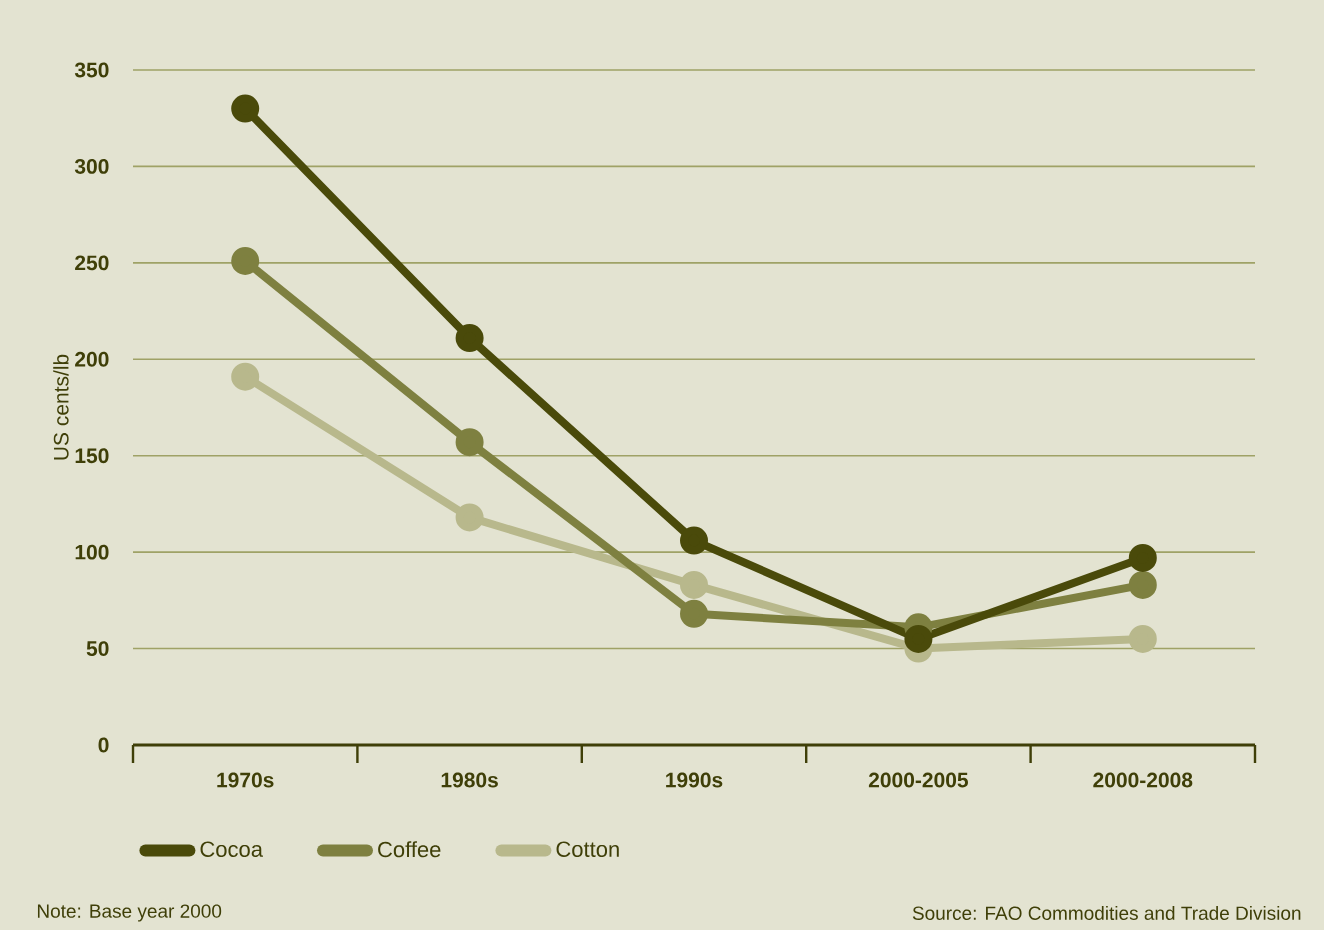 Image resolution: width=1324 pixels, height=930 pixels. I want to click on legend-label: Cotton, so click(587, 849).